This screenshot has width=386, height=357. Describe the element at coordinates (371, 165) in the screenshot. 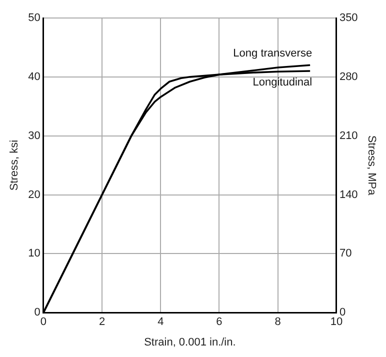

I see `y2-axis-title: Stress, MPa` at that location.